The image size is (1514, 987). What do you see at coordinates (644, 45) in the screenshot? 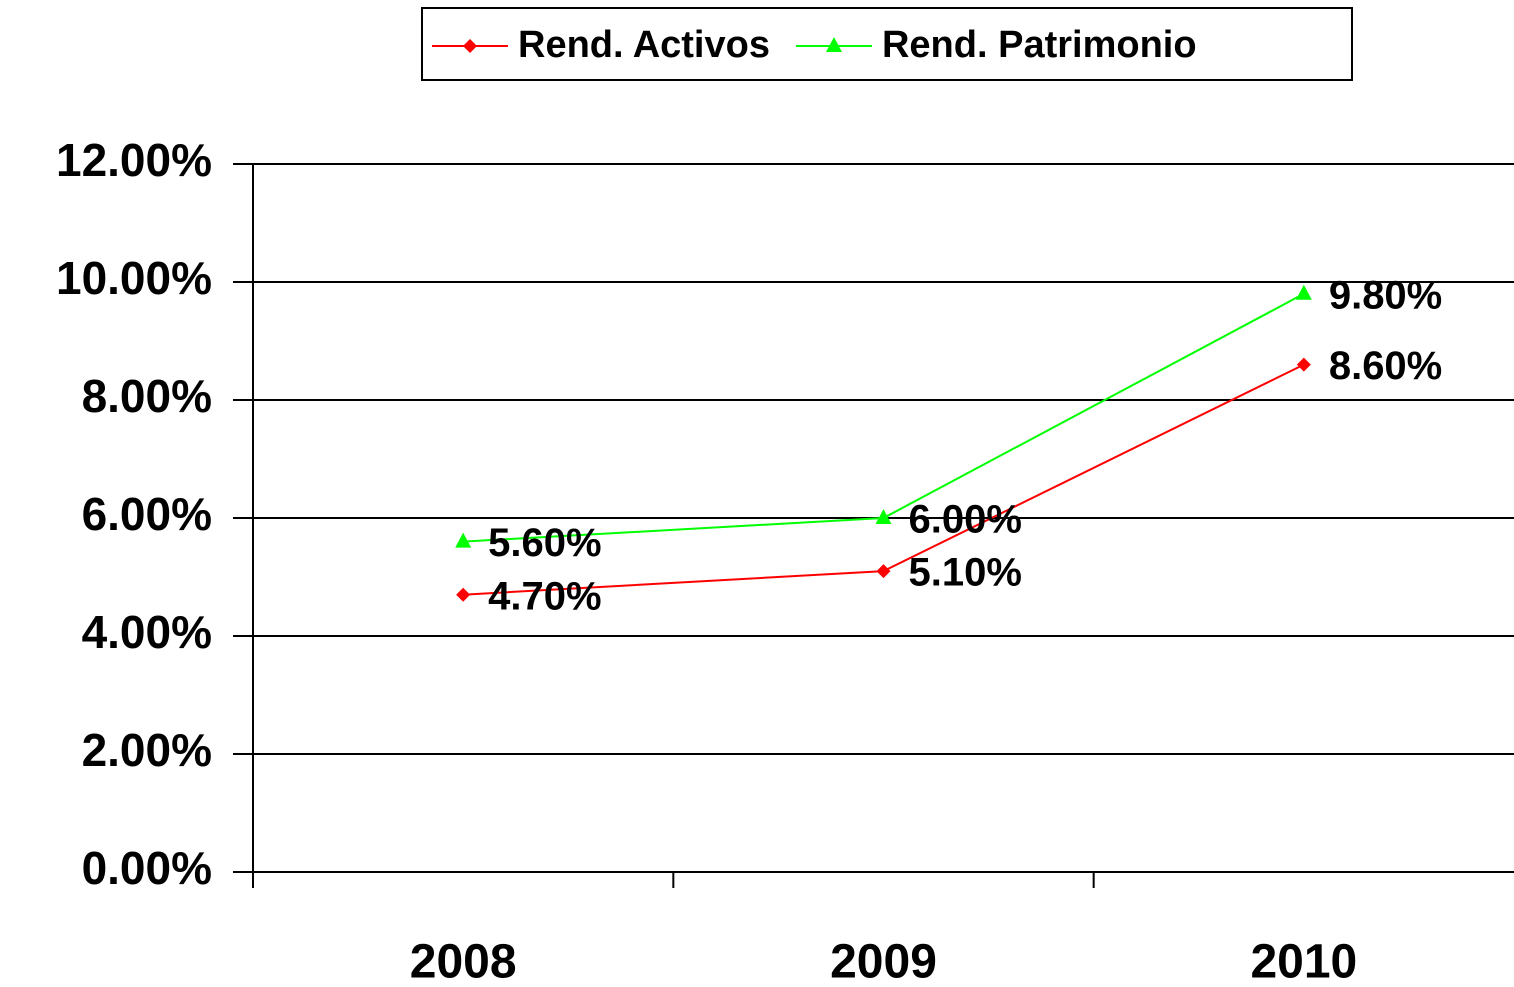
I see `legend-label: Rend. Activos` at bounding box center [644, 45].